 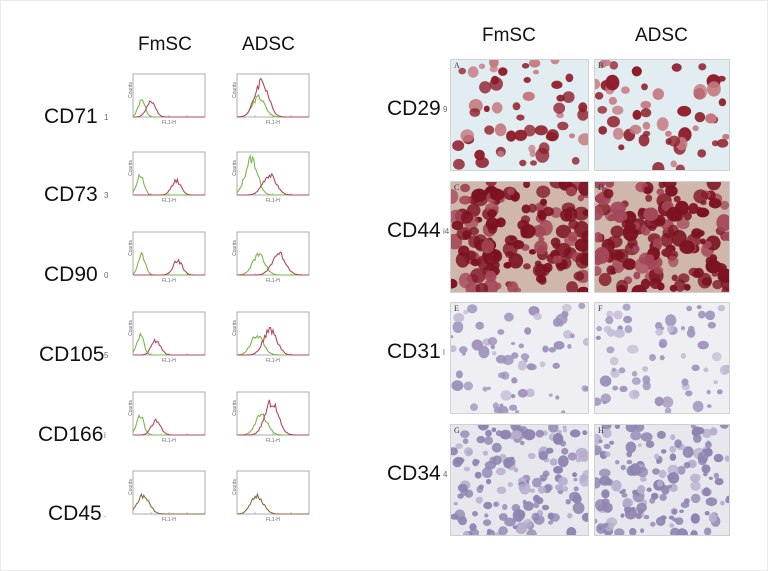 What do you see at coordinates (106, 275) in the screenshot?
I see `row-tick: 0` at bounding box center [106, 275].